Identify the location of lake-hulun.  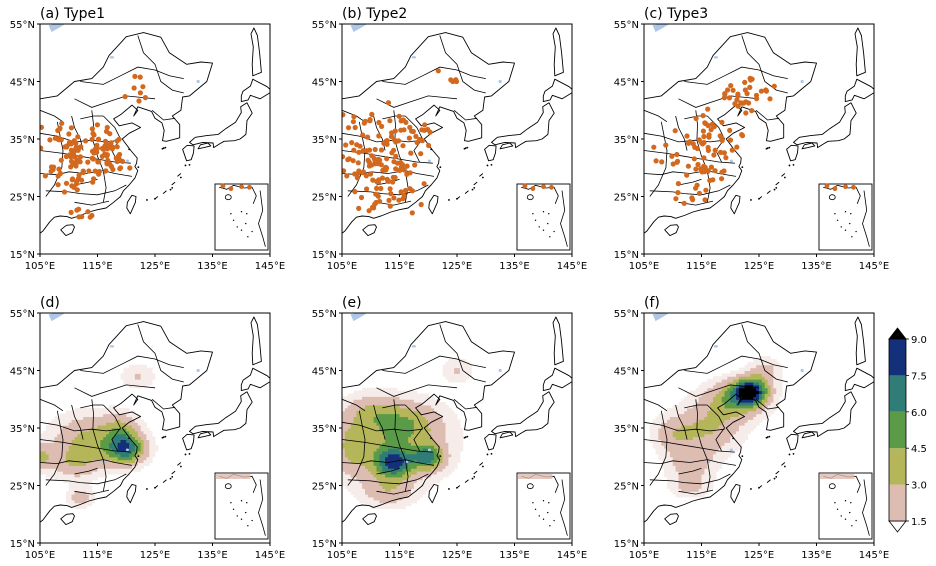
(414, 346).